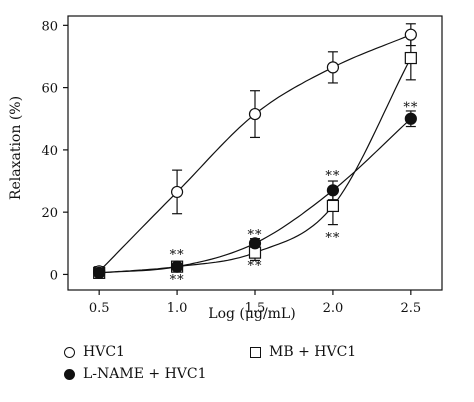 The height and width of the screenshot is (402, 474). What do you see at coordinates (49, 26) in the screenshot?
I see `y-tick-label: 80` at bounding box center [49, 26].